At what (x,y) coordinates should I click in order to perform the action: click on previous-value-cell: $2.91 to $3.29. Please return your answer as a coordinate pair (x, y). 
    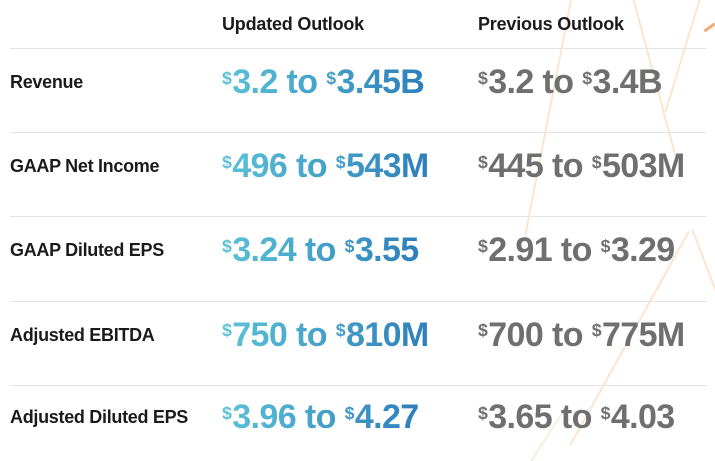
    Looking at the image, I should click on (592, 258).